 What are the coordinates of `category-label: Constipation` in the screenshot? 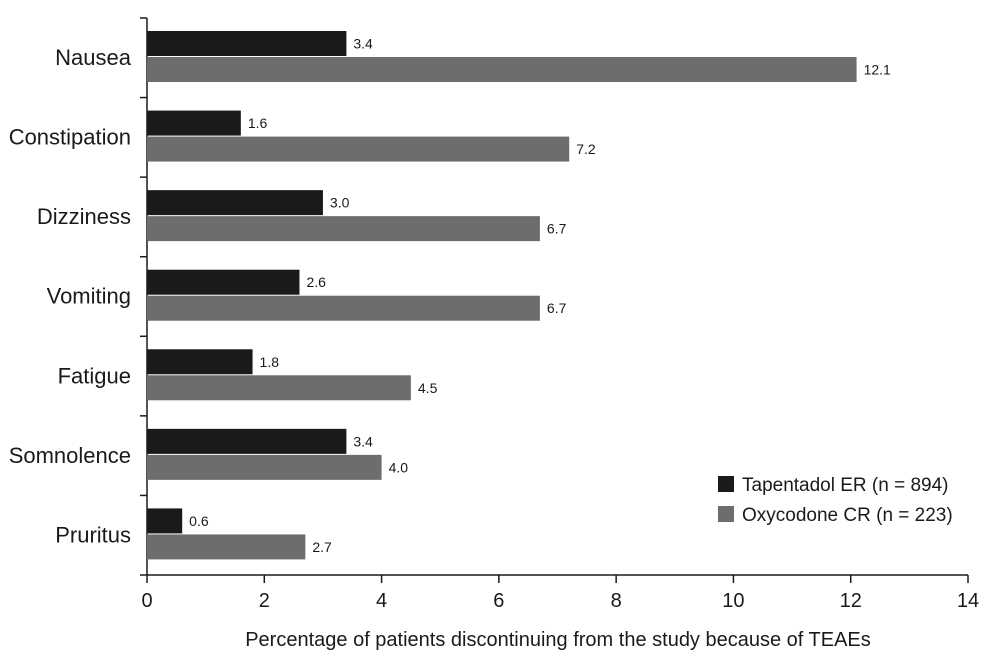 It's located at (70, 137).